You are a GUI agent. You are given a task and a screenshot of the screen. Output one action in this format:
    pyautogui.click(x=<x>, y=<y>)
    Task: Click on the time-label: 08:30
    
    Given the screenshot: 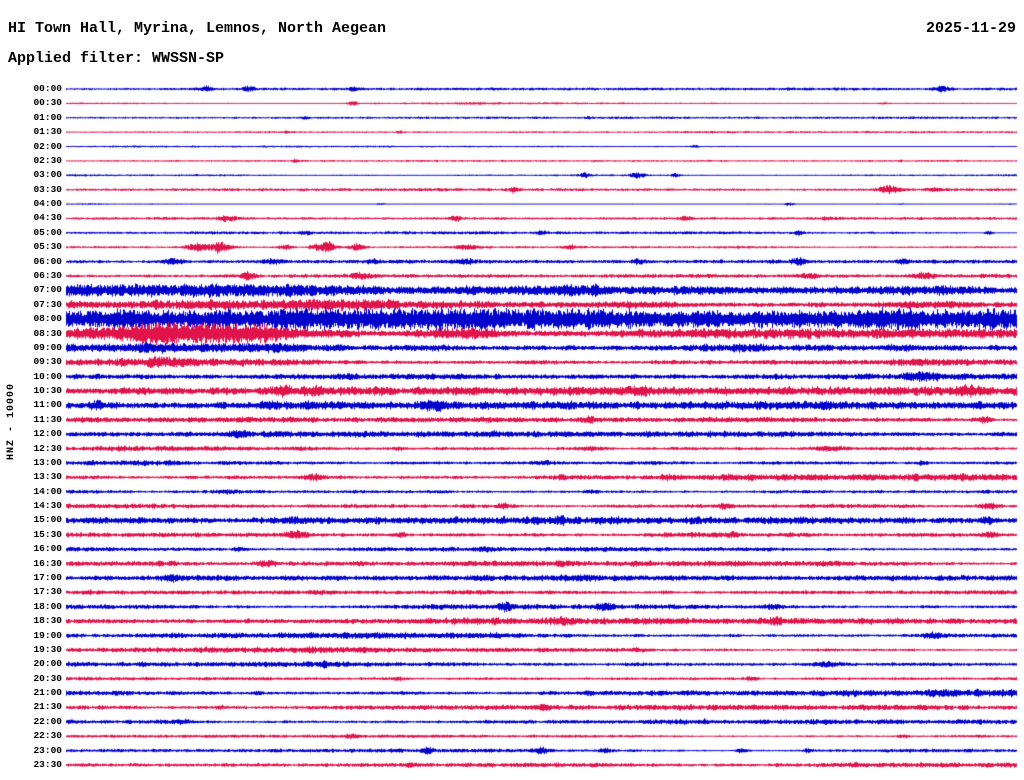 What is the action you would take?
    pyautogui.click(x=47, y=333)
    